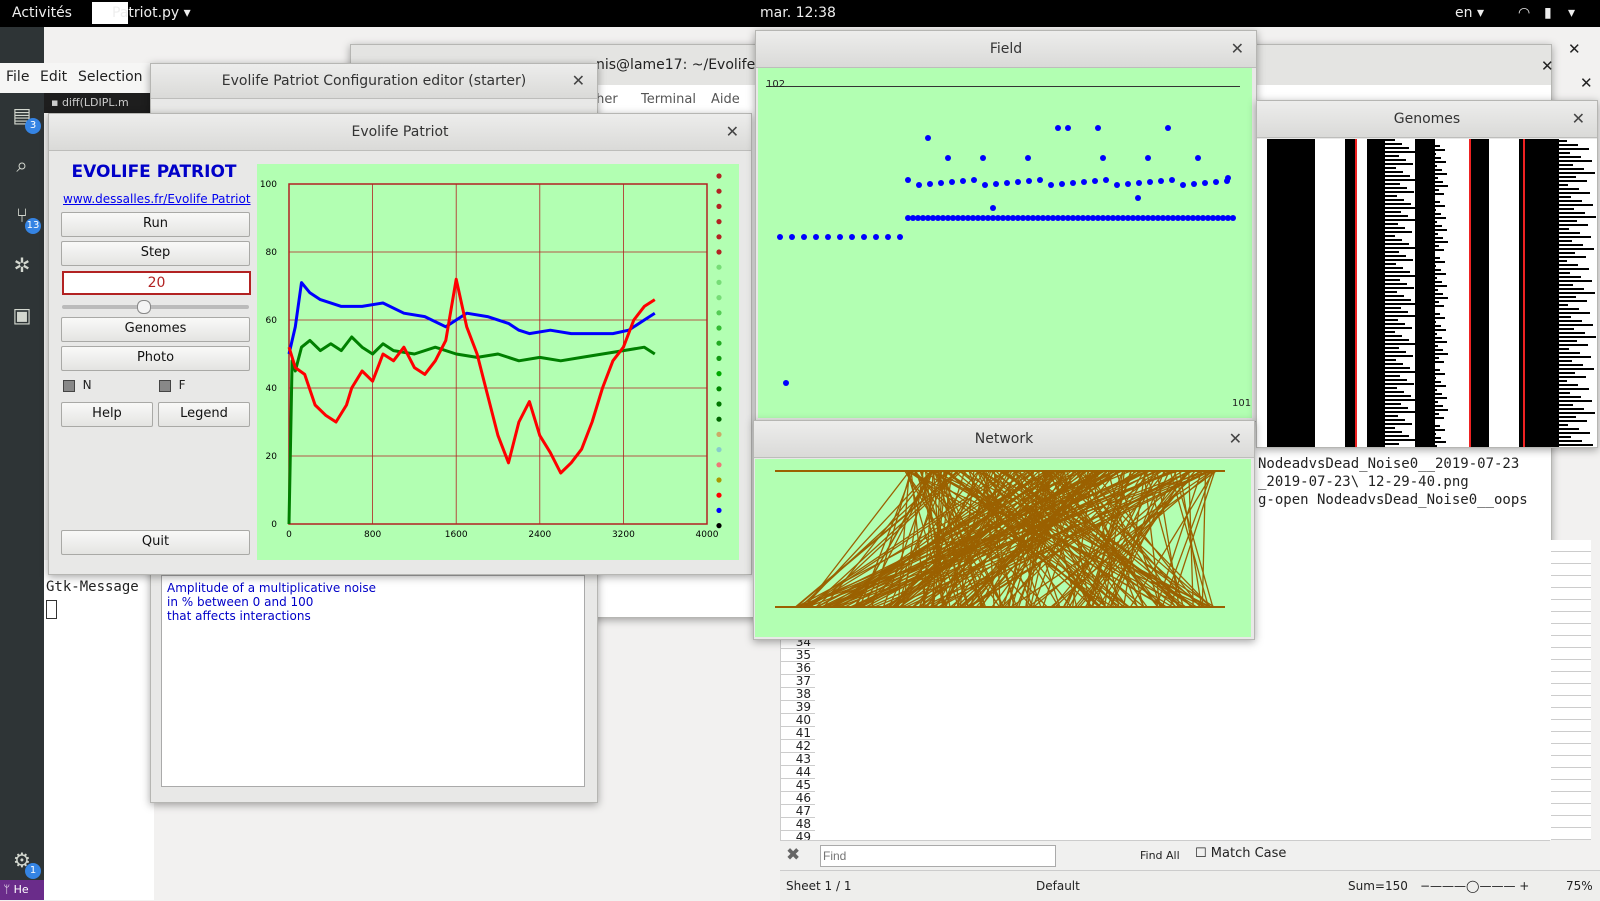 The height and width of the screenshot is (901, 1600). Describe the element at coordinates (1504, 293) in the screenshot. I see `genome-column` at that location.